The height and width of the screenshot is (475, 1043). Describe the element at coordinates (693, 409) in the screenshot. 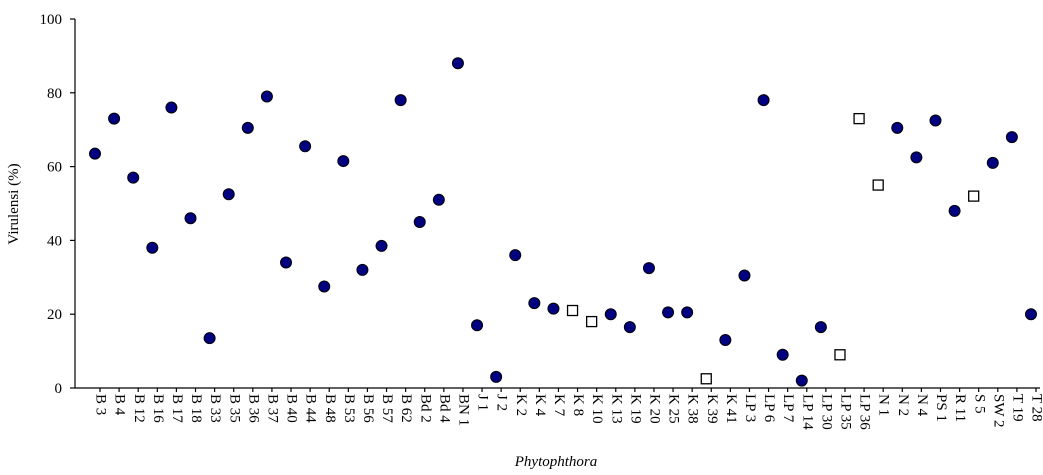

I see `x-tick-label: K 38` at that location.